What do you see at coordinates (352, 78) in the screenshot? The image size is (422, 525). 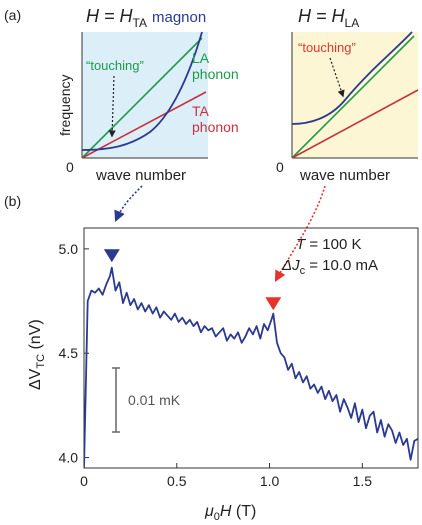 I see `right-magnon-curve` at bounding box center [352, 78].